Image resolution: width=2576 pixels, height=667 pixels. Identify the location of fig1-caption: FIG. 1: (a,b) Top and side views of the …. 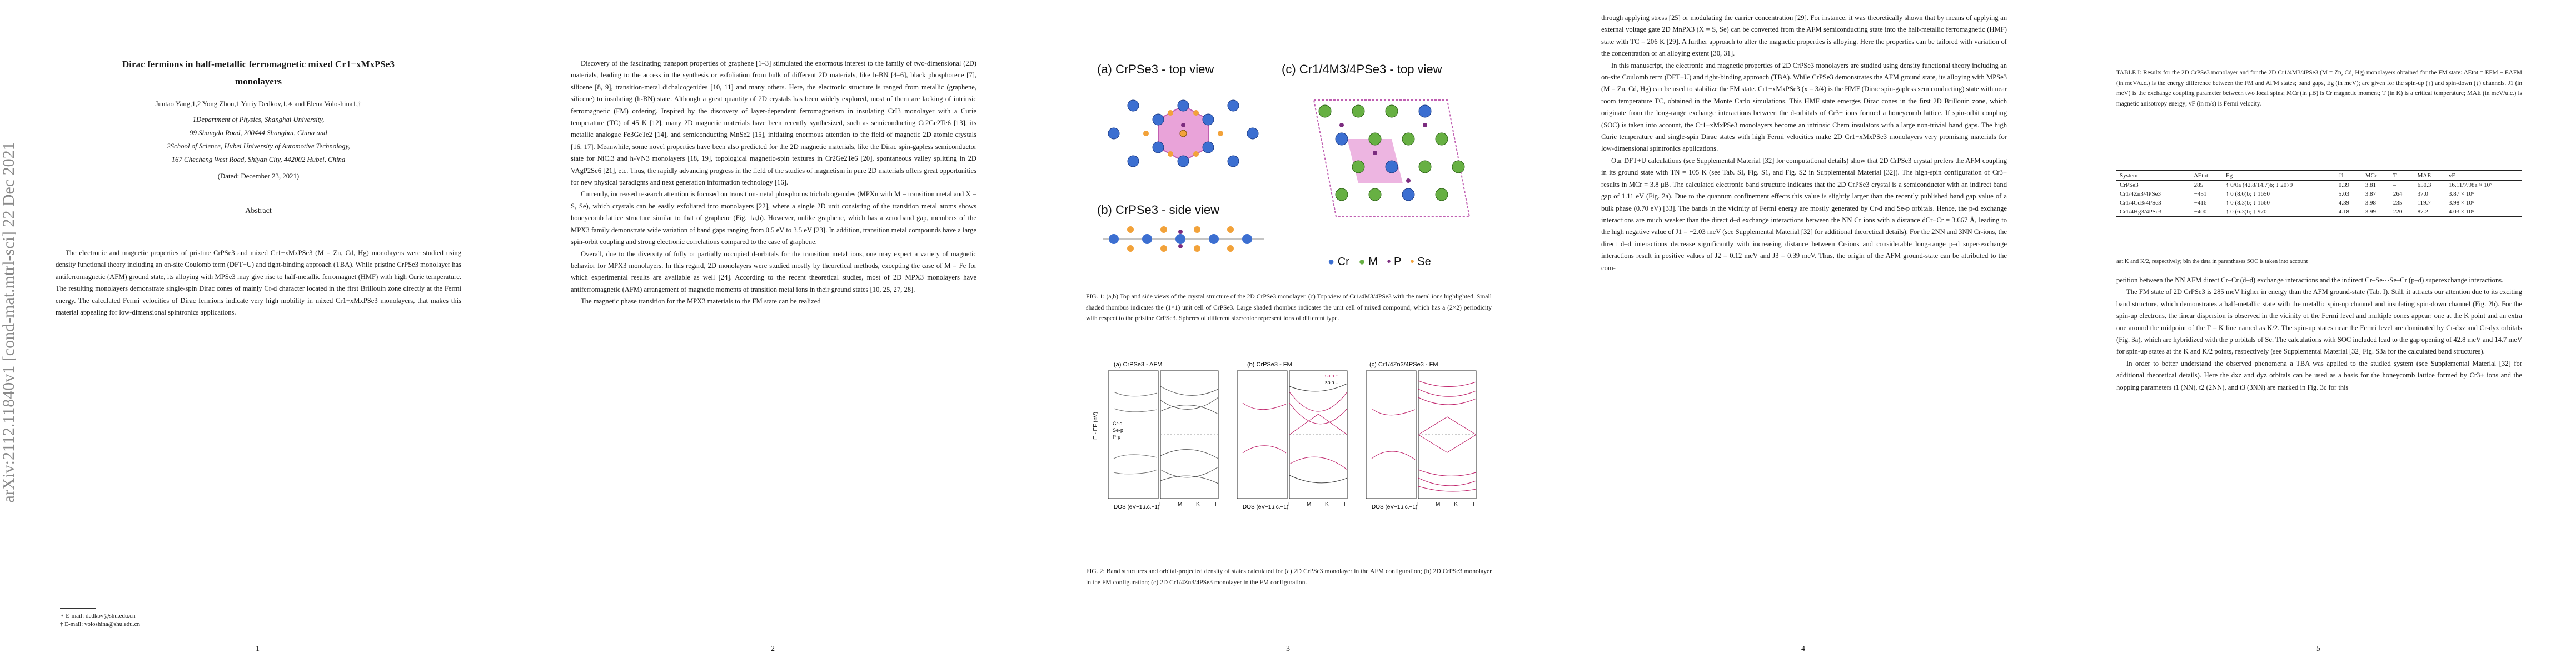
(1289, 307).